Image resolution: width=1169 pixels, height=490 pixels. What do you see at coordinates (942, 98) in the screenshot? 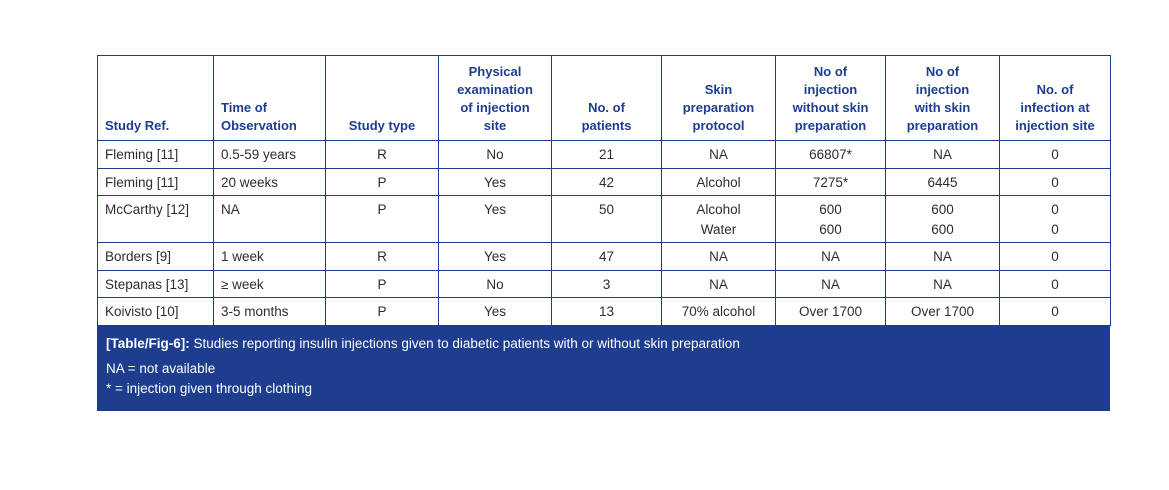
I see `col-header-injection-with-skin-prep: No of injection with skin preparation` at bounding box center [942, 98].